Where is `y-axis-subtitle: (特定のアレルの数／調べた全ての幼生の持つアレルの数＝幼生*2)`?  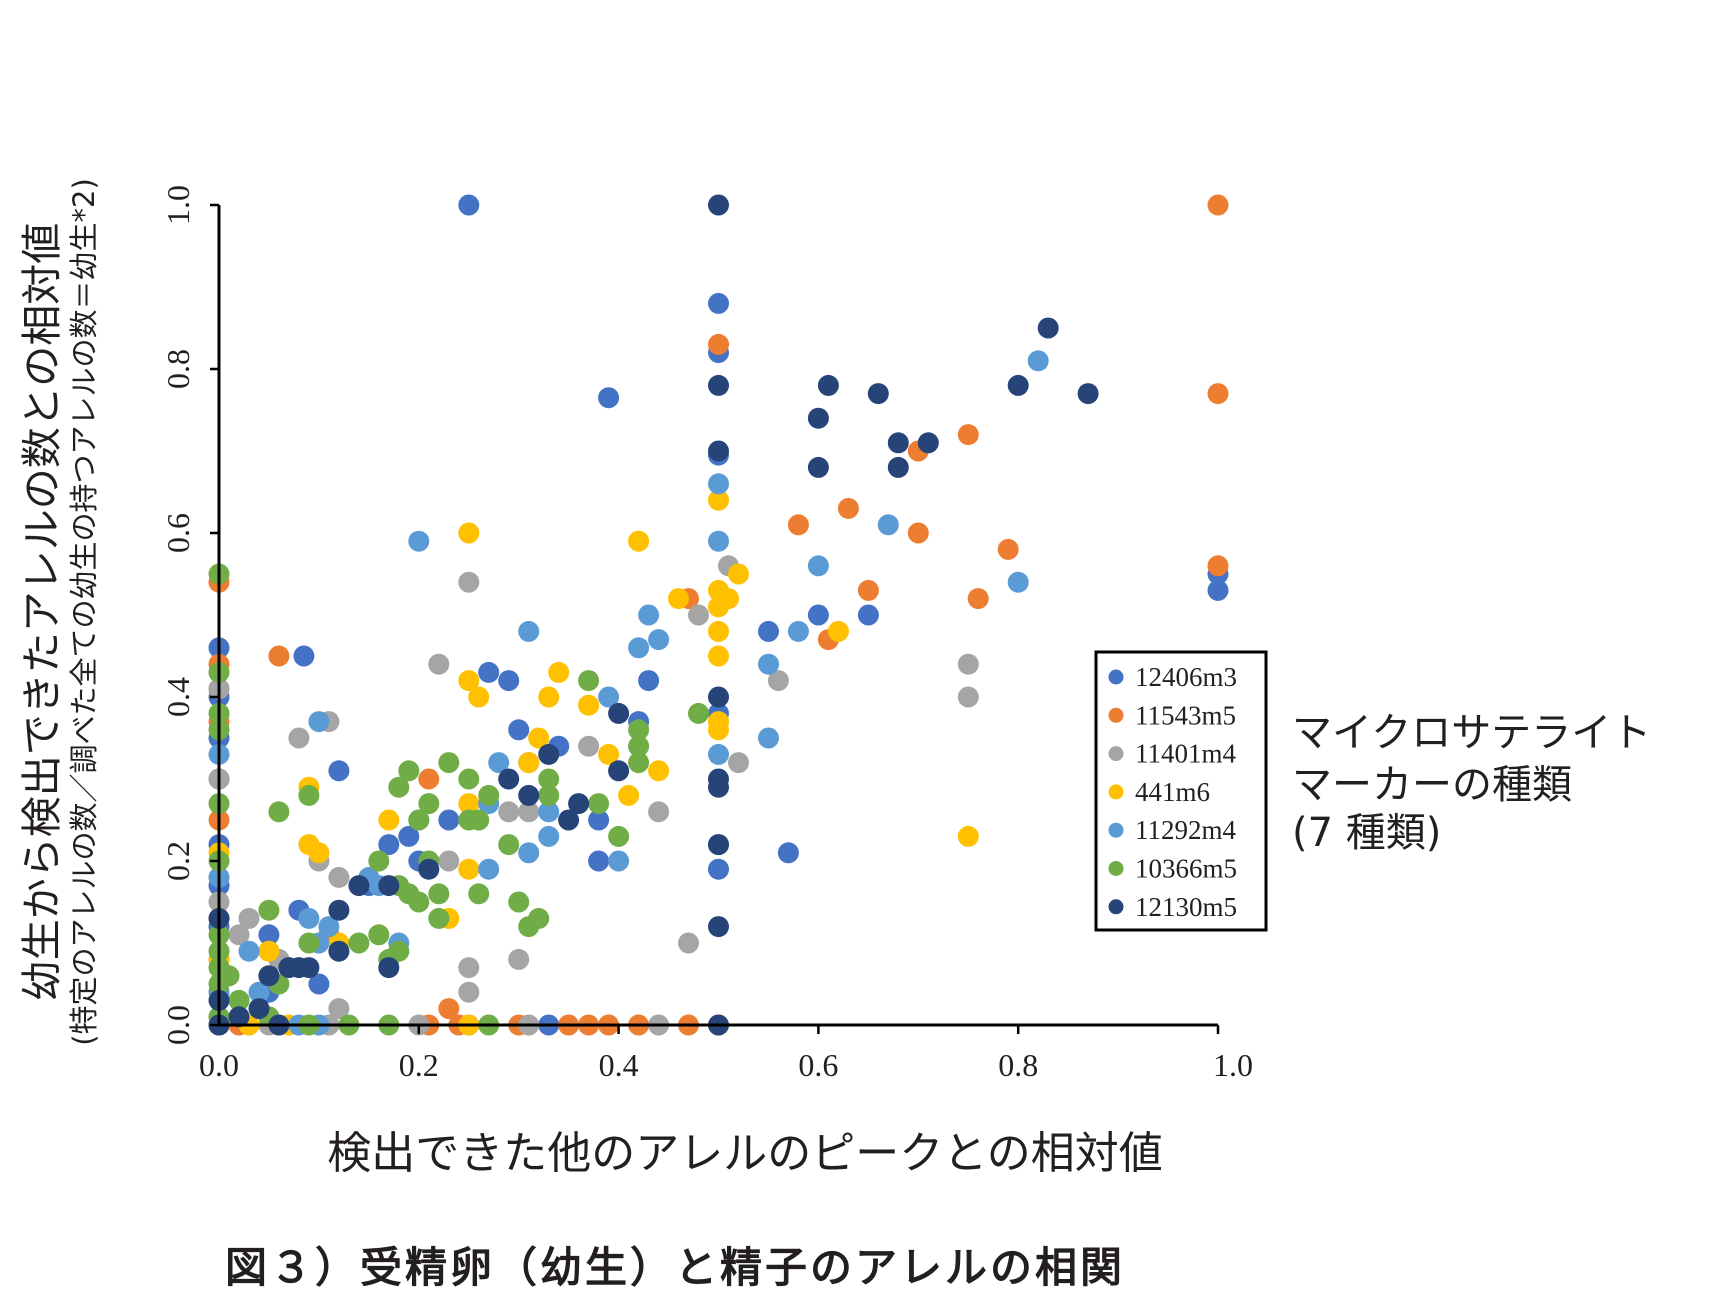 y-axis-subtitle: (特定のアレルの数／調べた全ての幼生の持つアレルの数＝幼生*2) is located at coordinates (84, 612).